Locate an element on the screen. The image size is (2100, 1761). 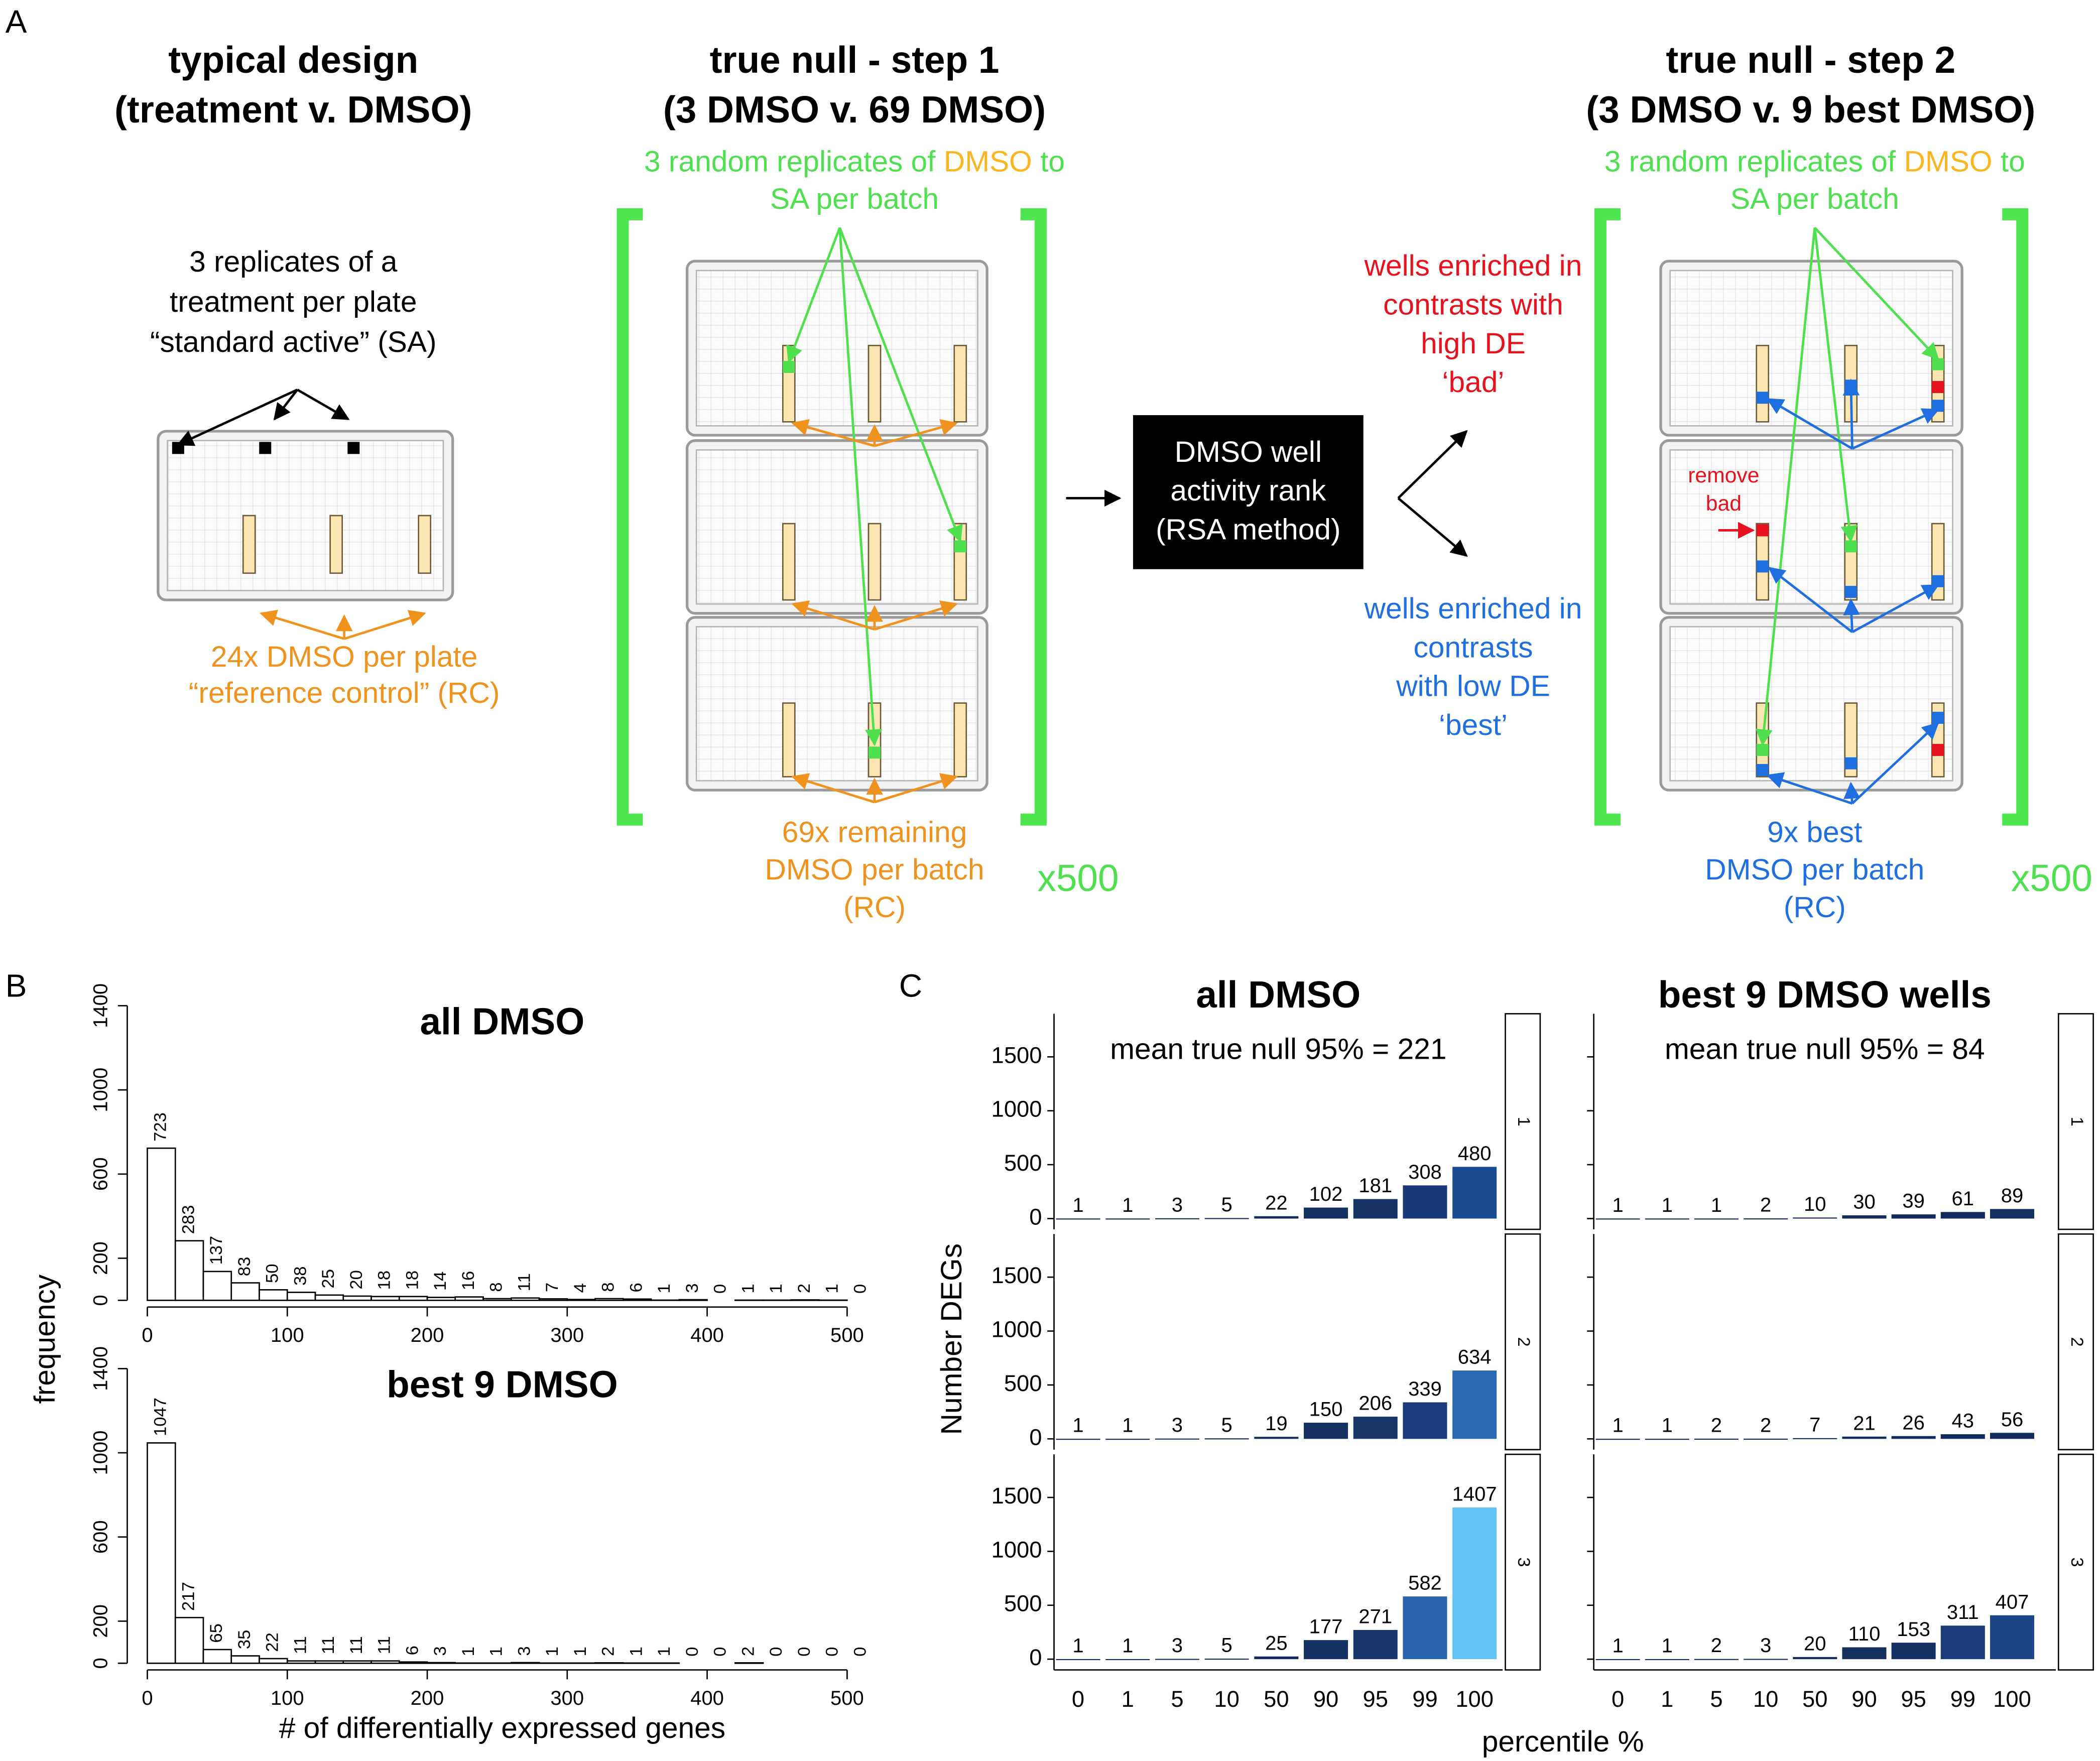
y-axis-label: frequency is located at coordinates (45, 1339).